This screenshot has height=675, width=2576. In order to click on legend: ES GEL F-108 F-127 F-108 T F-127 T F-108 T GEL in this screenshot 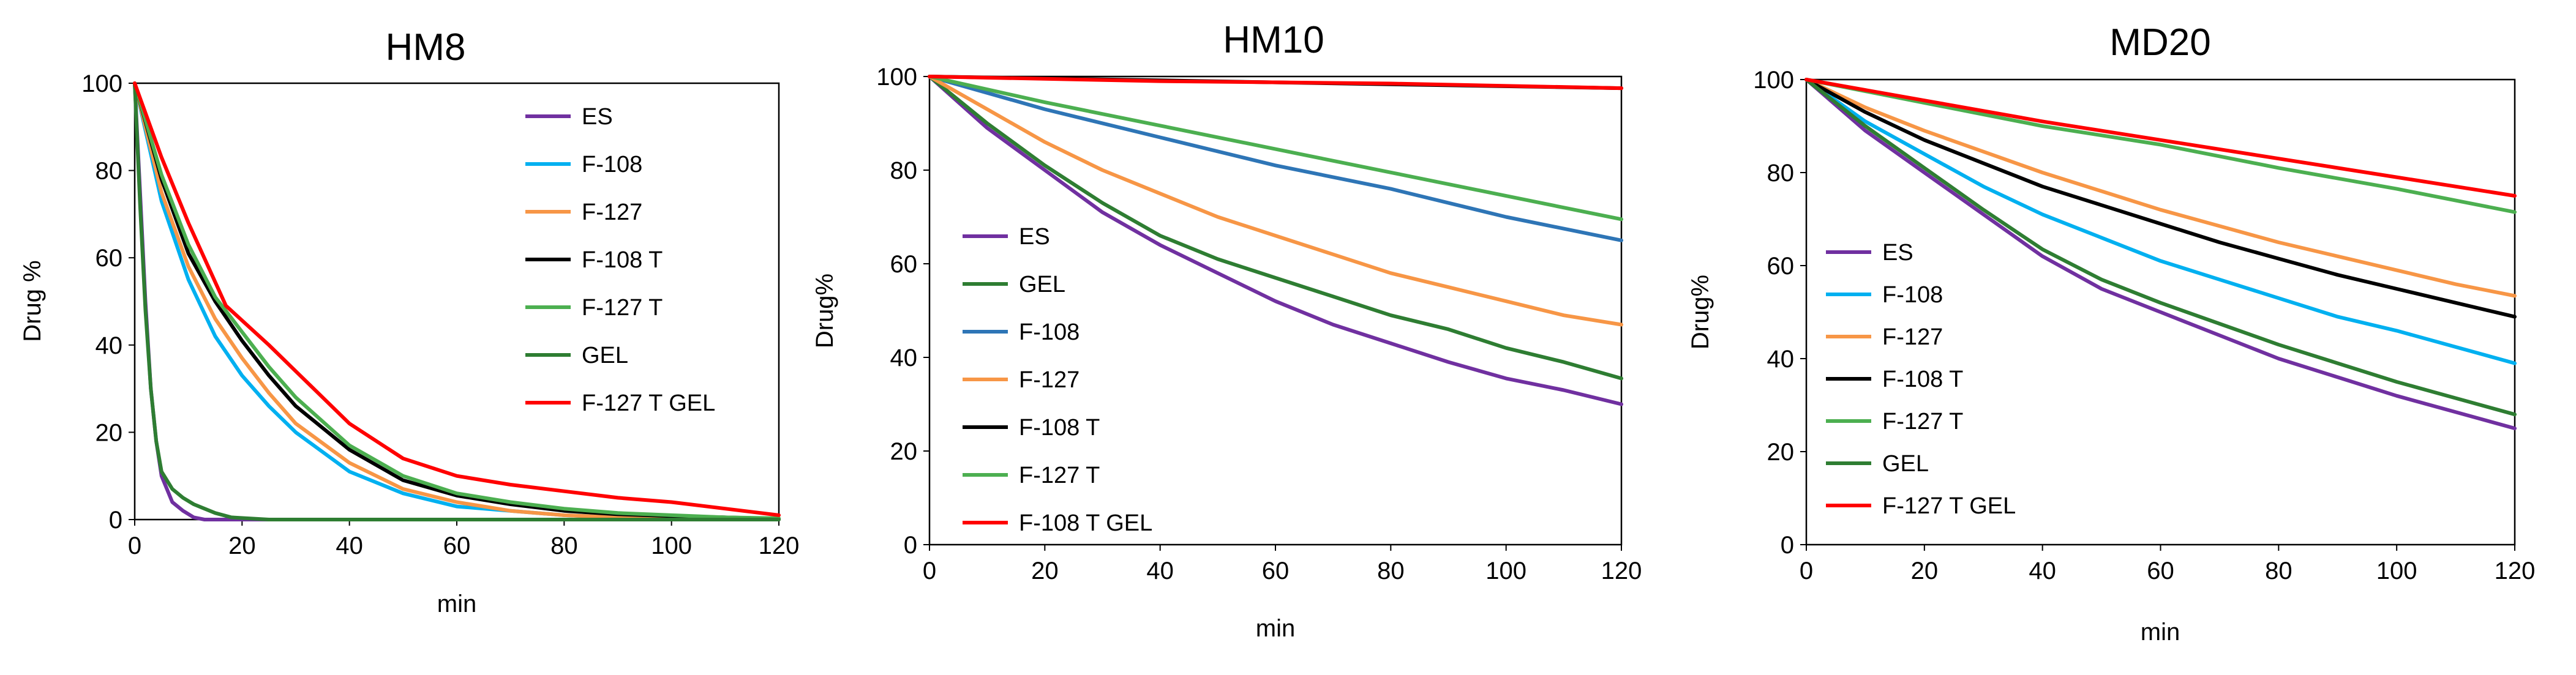, I will do `click(1057, 380)`.